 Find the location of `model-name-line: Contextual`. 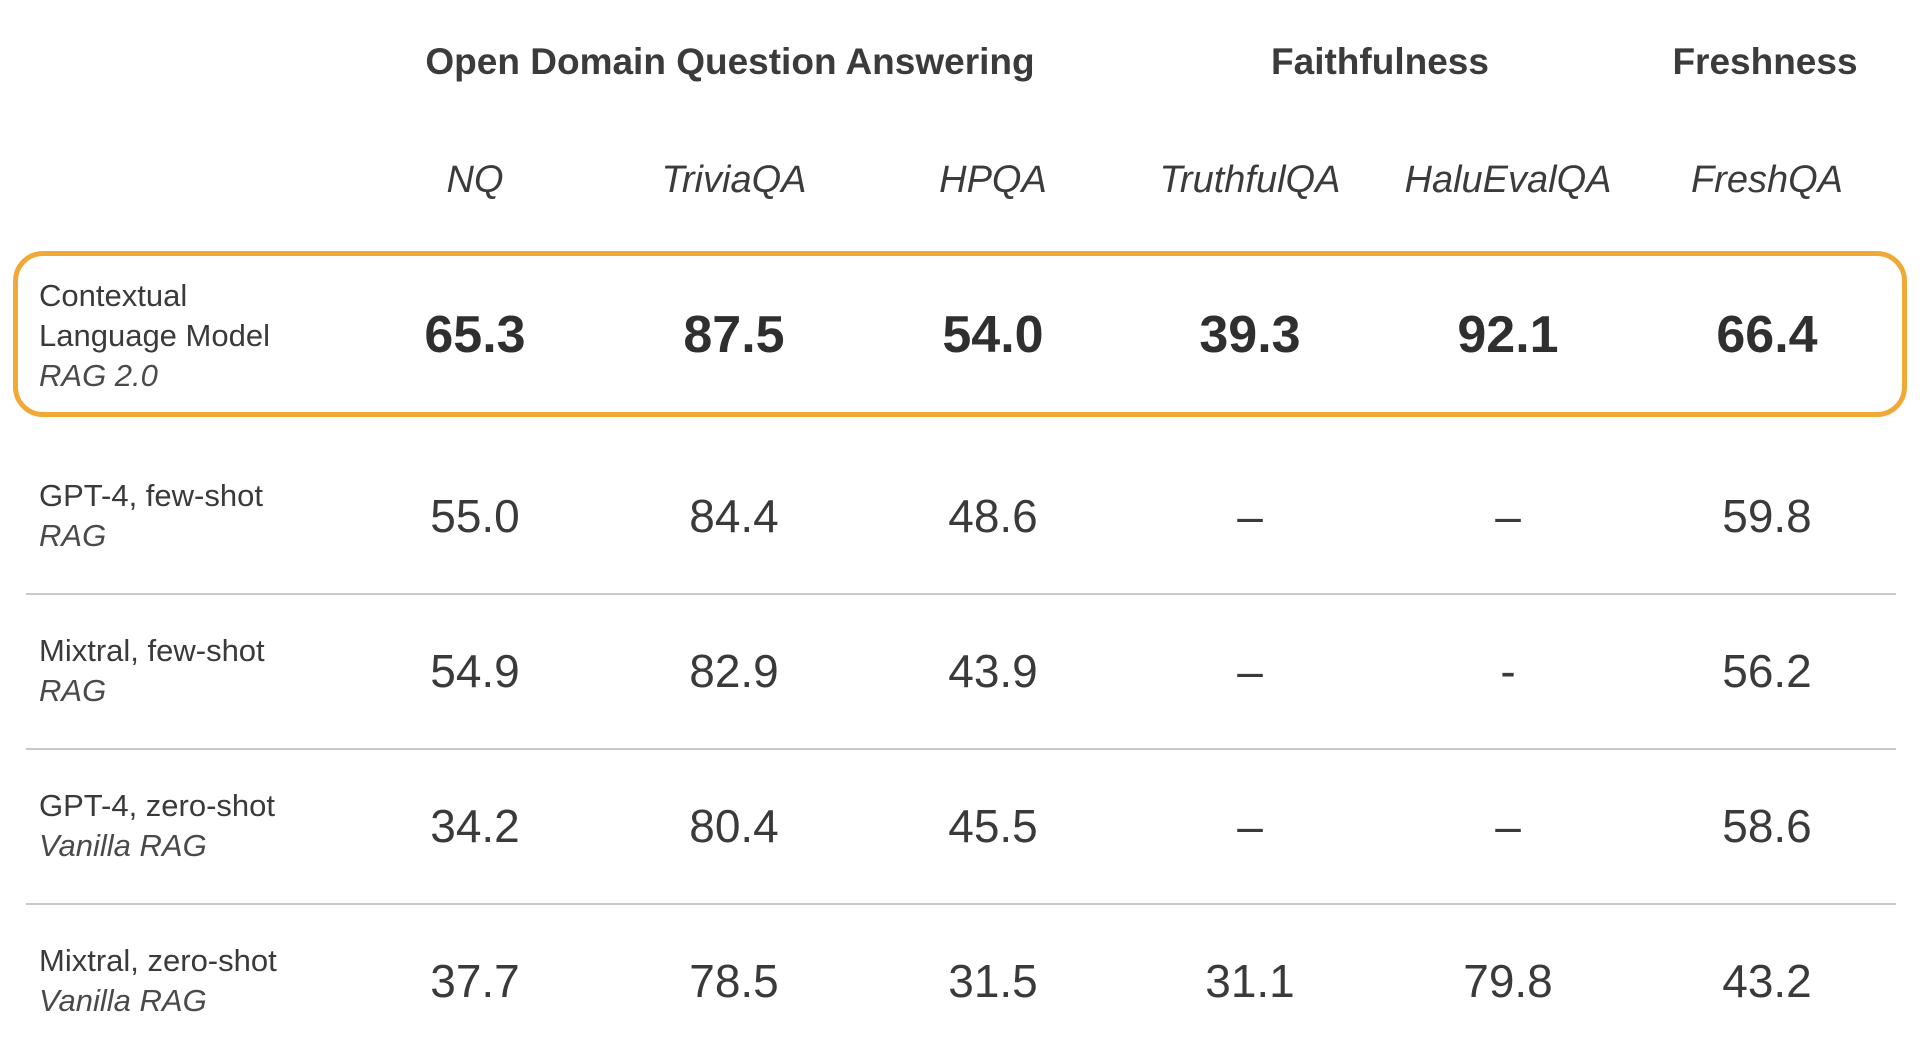

model-name-line: Contextual is located at coordinates (113, 295).